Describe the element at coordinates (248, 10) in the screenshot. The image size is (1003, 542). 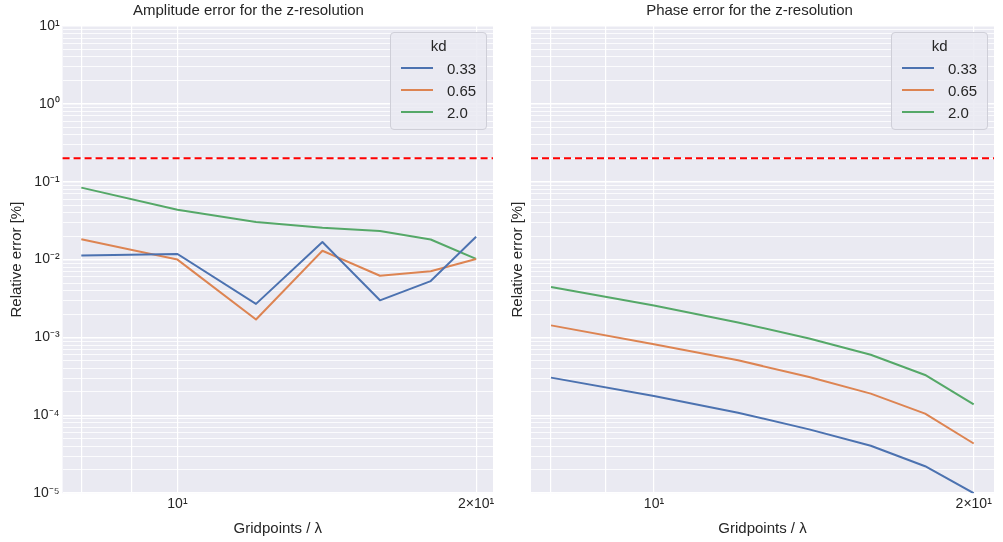
I see `chart-title: Amplitude error for the z-resolution` at that location.